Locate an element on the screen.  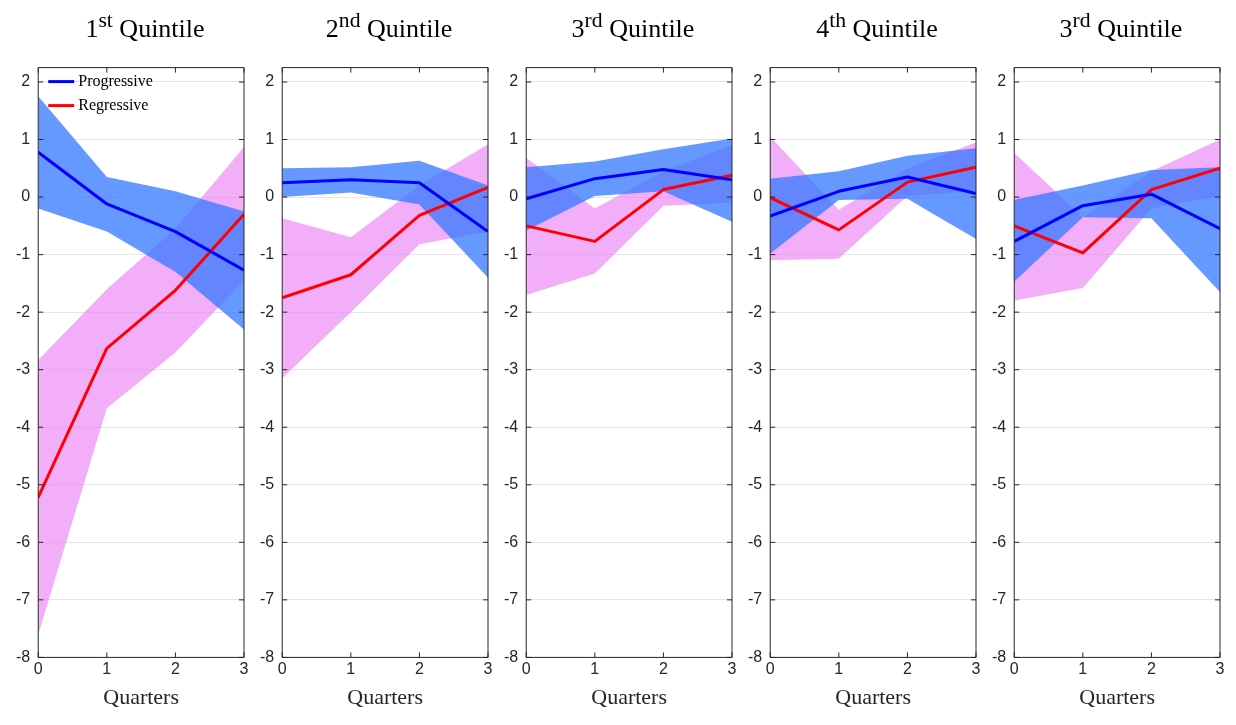
legend-label: Progressive is located at coordinates (115, 80).